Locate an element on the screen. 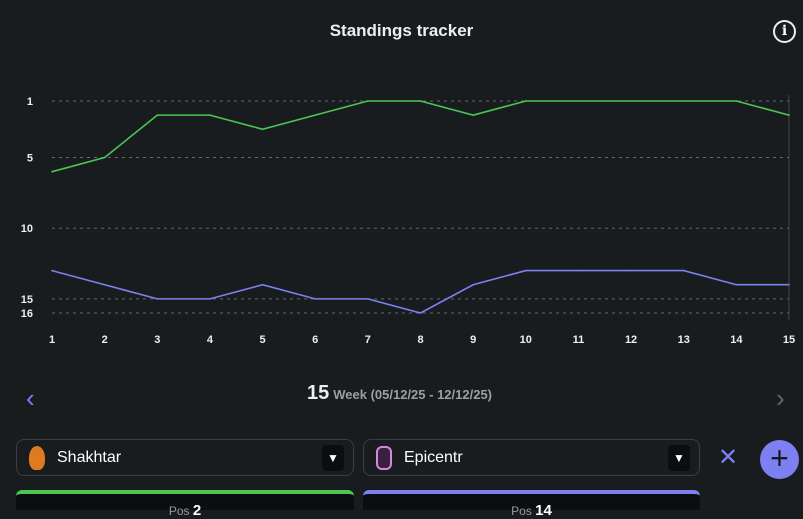 Image resolution: width=803 pixels, height=519 pixels. team-name: Shakhtar is located at coordinates (89, 457).